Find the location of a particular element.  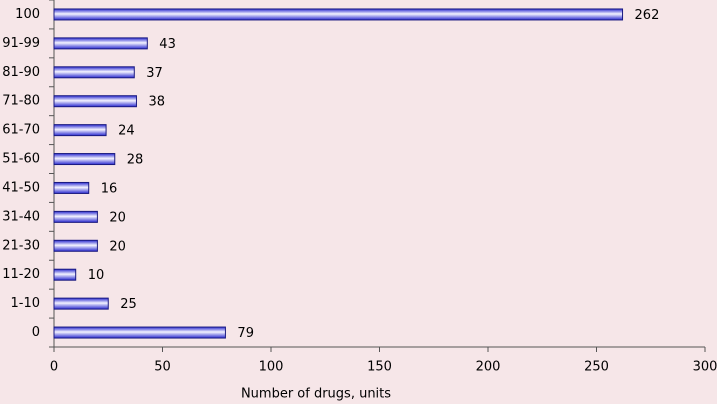

x-tick-label: 300 is located at coordinates (705, 367).